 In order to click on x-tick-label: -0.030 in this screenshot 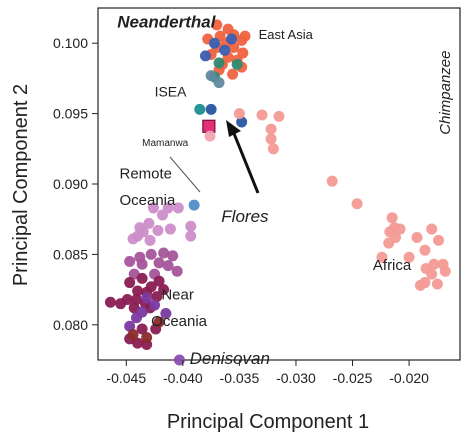, I will do `click(296, 378)`.